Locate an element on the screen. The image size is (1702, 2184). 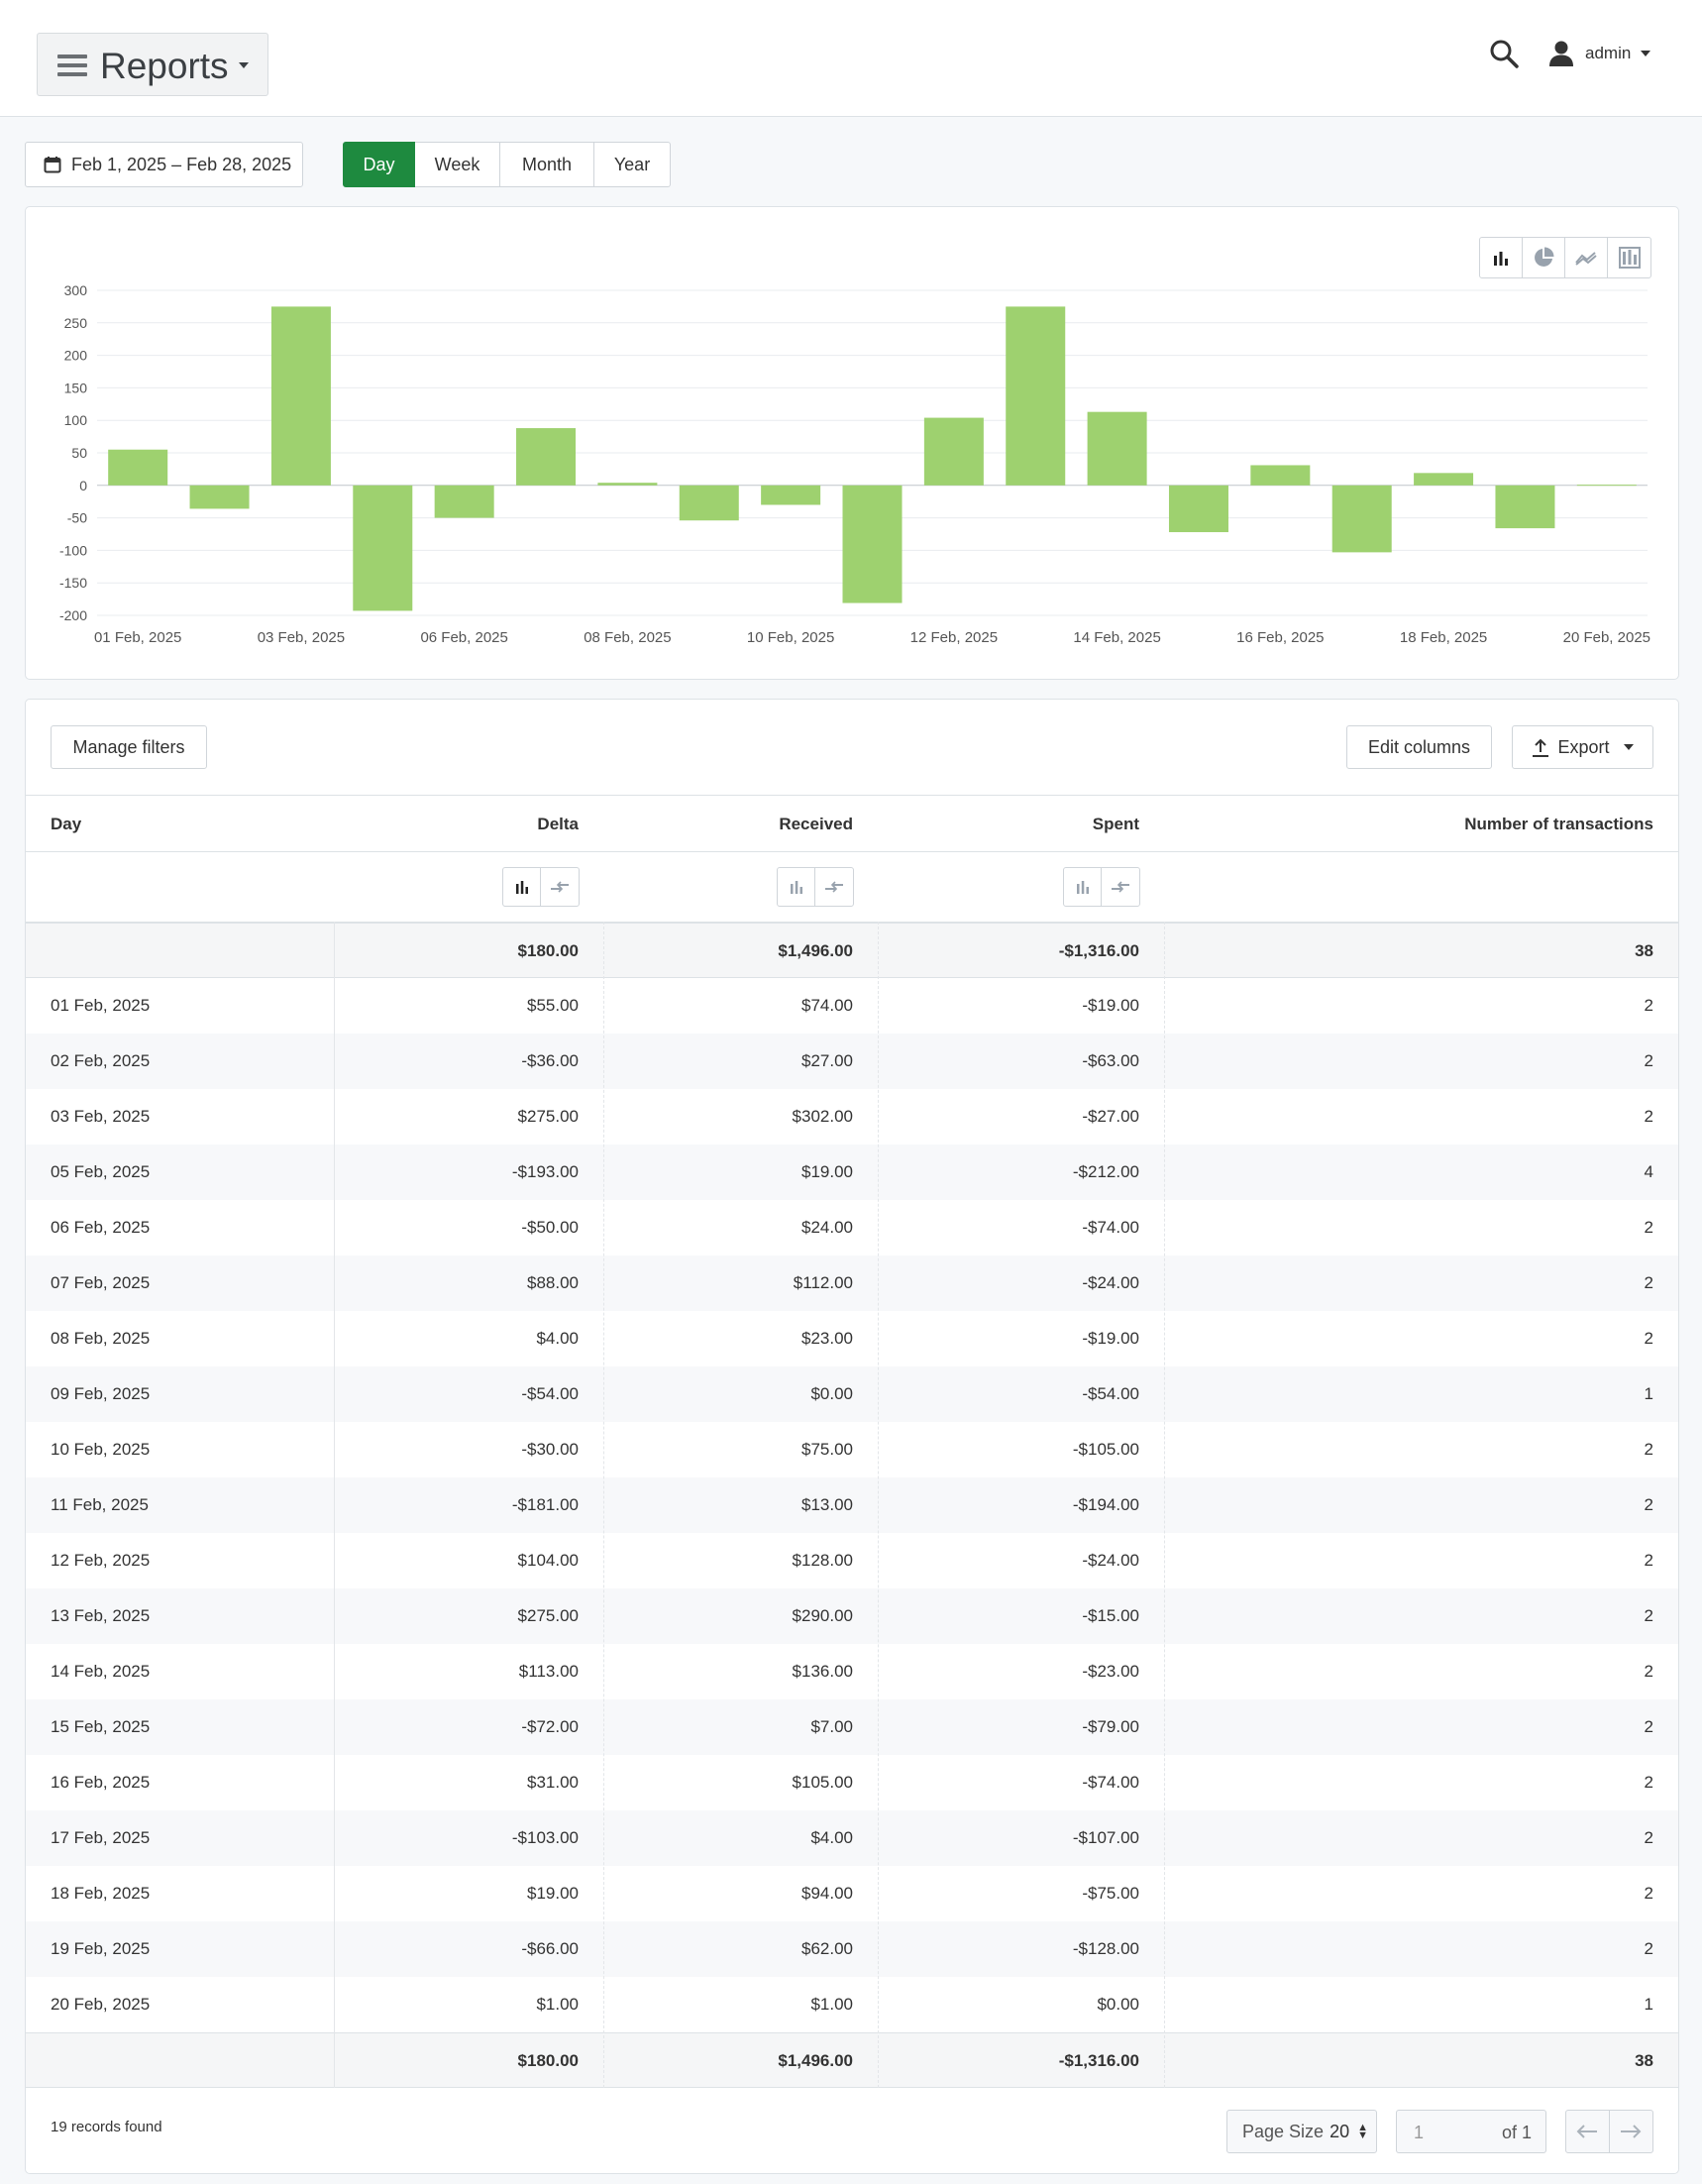
y-tick-label: 200 is located at coordinates (76, 356).